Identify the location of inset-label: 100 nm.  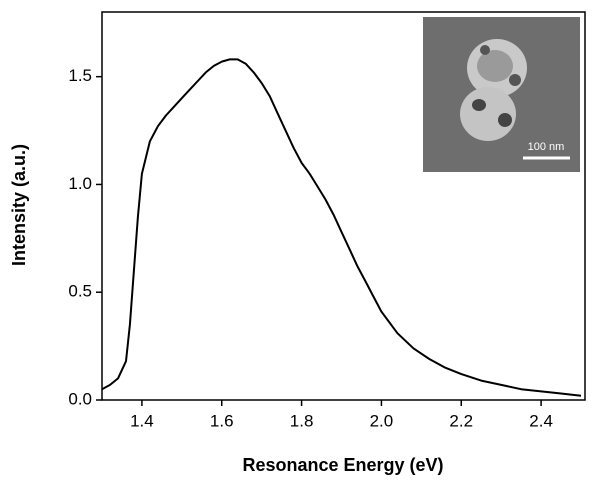
(546, 147).